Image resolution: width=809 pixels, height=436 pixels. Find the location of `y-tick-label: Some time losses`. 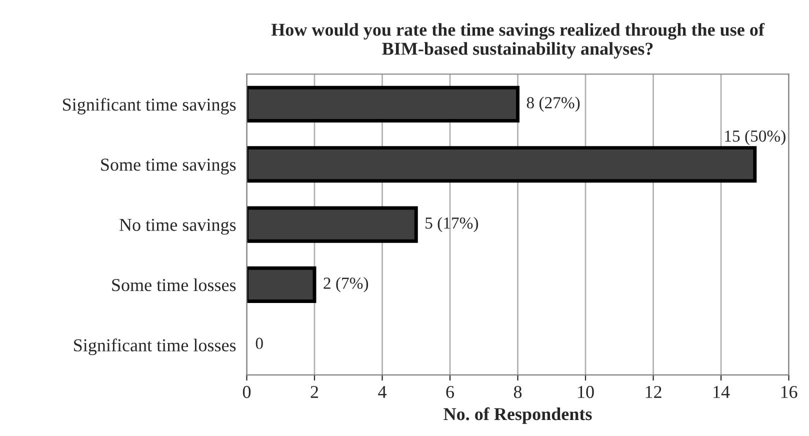

y-tick-label: Some time losses is located at coordinates (174, 285).